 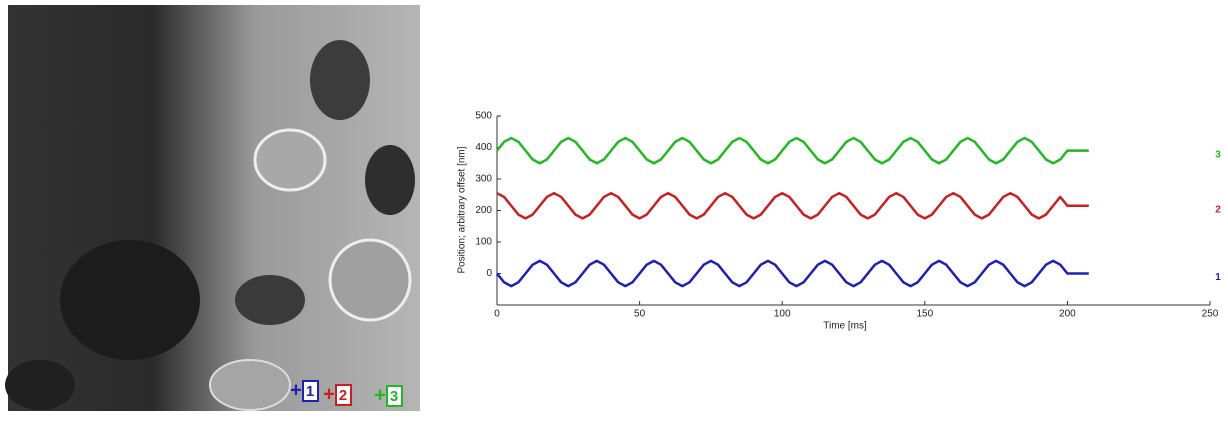 What do you see at coordinates (343, 395) in the screenshot?
I see `marker-label: 2` at bounding box center [343, 395].